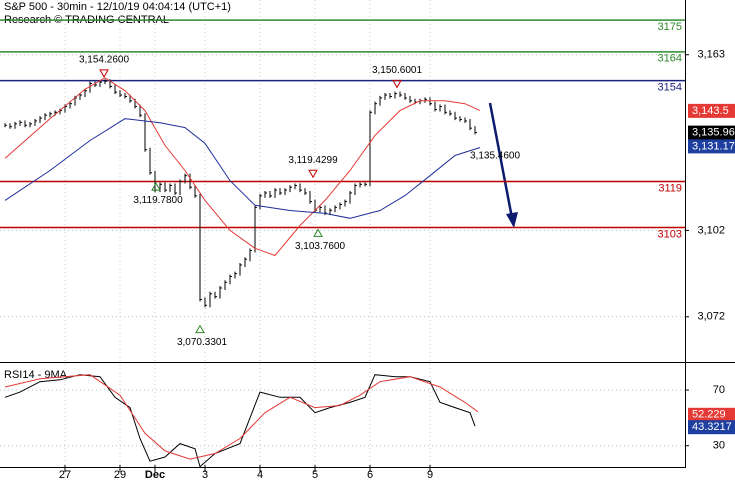 This screenshot has height=480, width=735. I want to click on annotation-label: 3,135.4600, so click(495, 156).